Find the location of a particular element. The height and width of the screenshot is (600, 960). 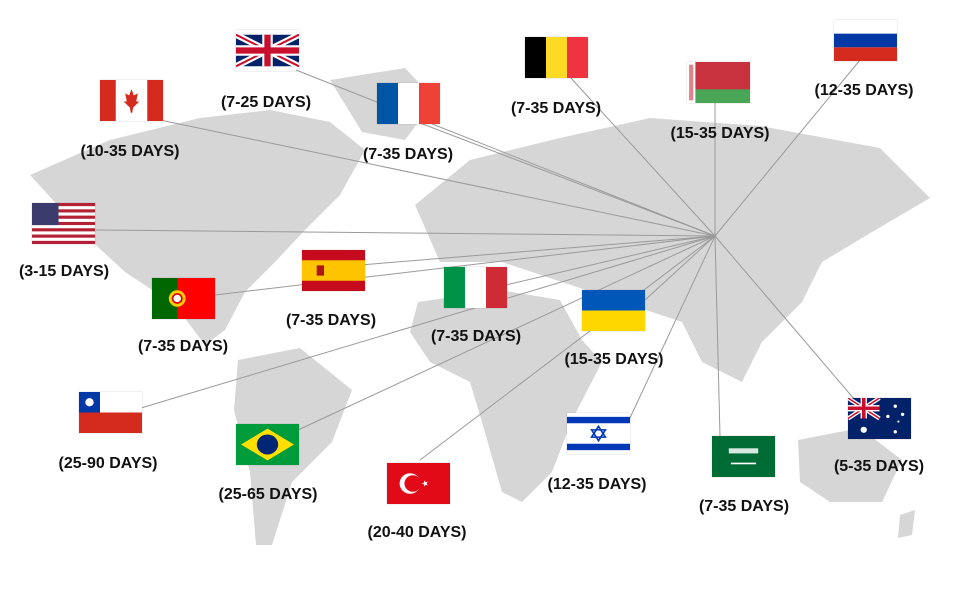

spain-flag-icon is located at coordinates (333, 270).